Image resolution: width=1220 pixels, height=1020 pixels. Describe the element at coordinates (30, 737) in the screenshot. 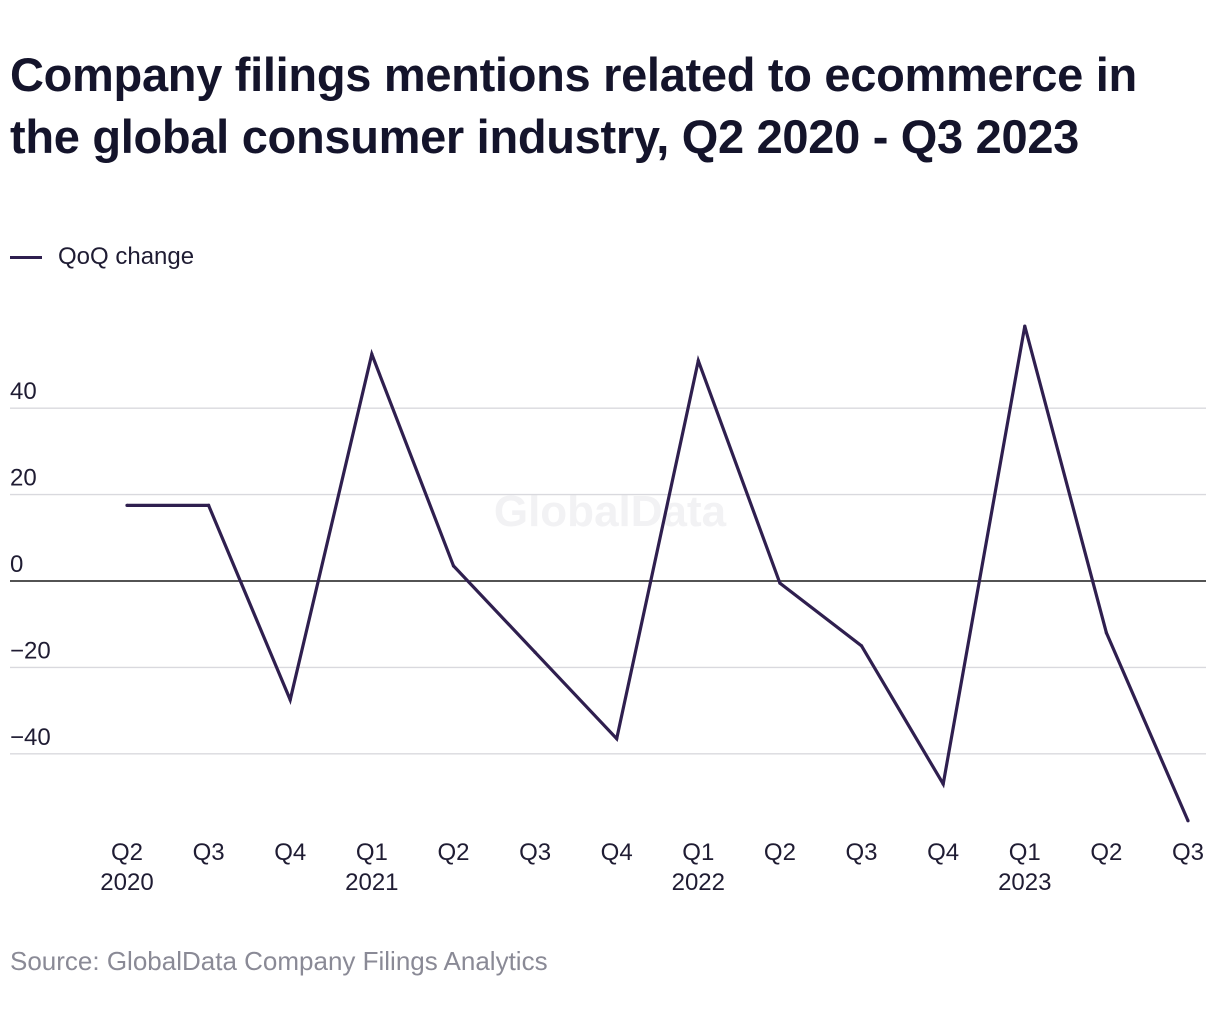

I see `y-tick-label: −40` at that location.